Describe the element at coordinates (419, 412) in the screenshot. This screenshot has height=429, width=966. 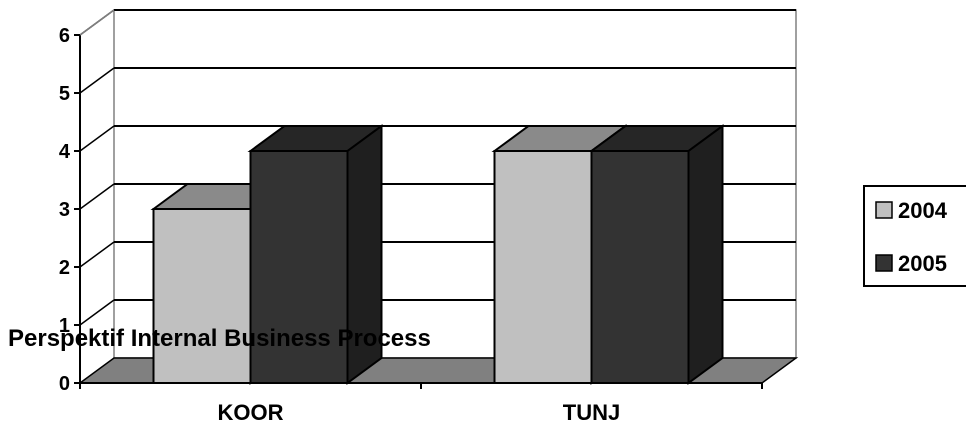
I see `x-axis-labels: KOOR TUNJ` at that location.